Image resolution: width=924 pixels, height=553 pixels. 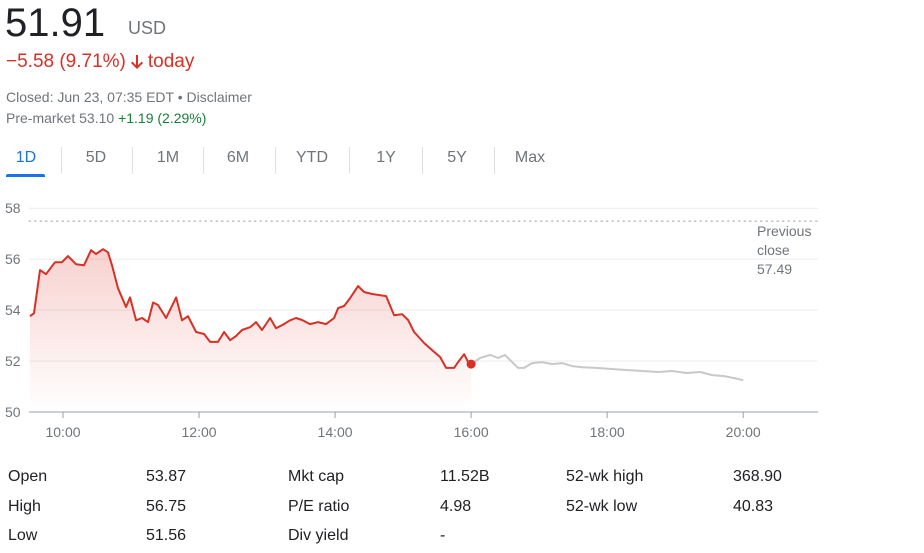 What do you see at coordinates (24, 506) in the screenshot?
I see `stat-label: High` at bounding box center [24, 506].